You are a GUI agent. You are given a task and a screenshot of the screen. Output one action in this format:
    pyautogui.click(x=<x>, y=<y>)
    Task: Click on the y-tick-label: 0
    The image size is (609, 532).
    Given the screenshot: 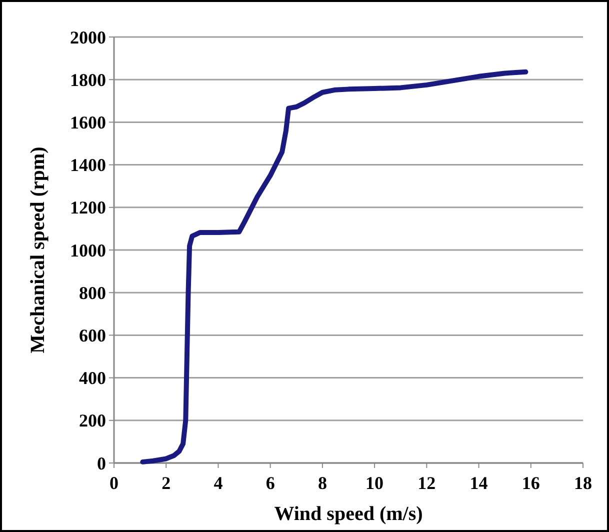 What is the action you would take?
    pyautogui.click(x=101, y=463)
    